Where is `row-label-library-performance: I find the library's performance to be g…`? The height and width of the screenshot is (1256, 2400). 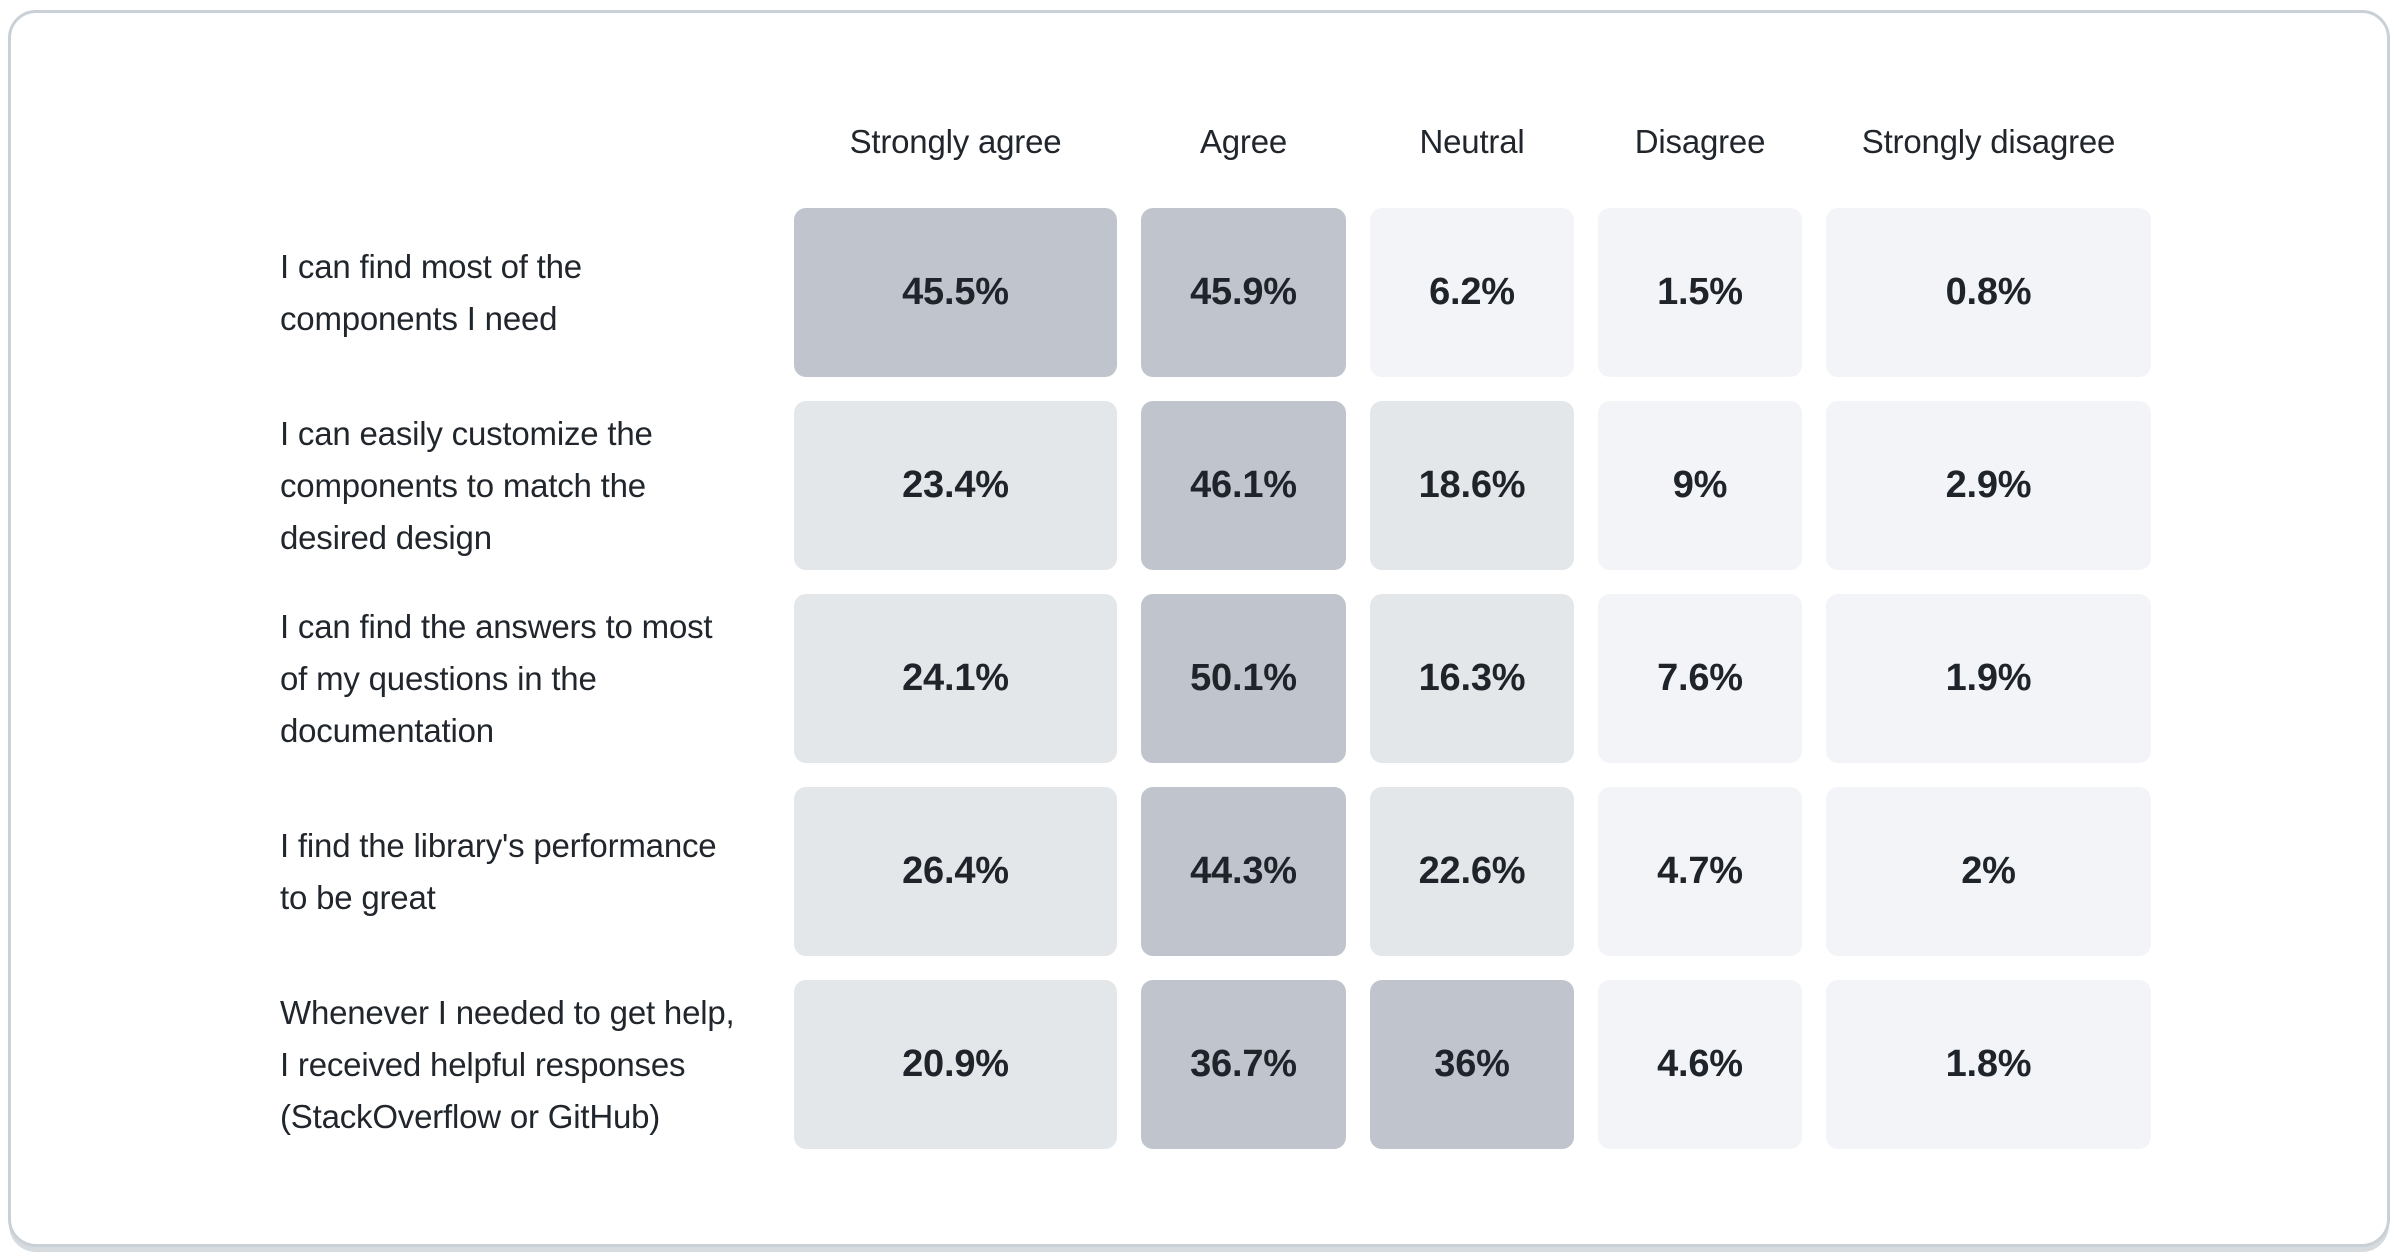 row-label-library-performance: I find the library's performance to be g… is located at coordinates (498, 871).